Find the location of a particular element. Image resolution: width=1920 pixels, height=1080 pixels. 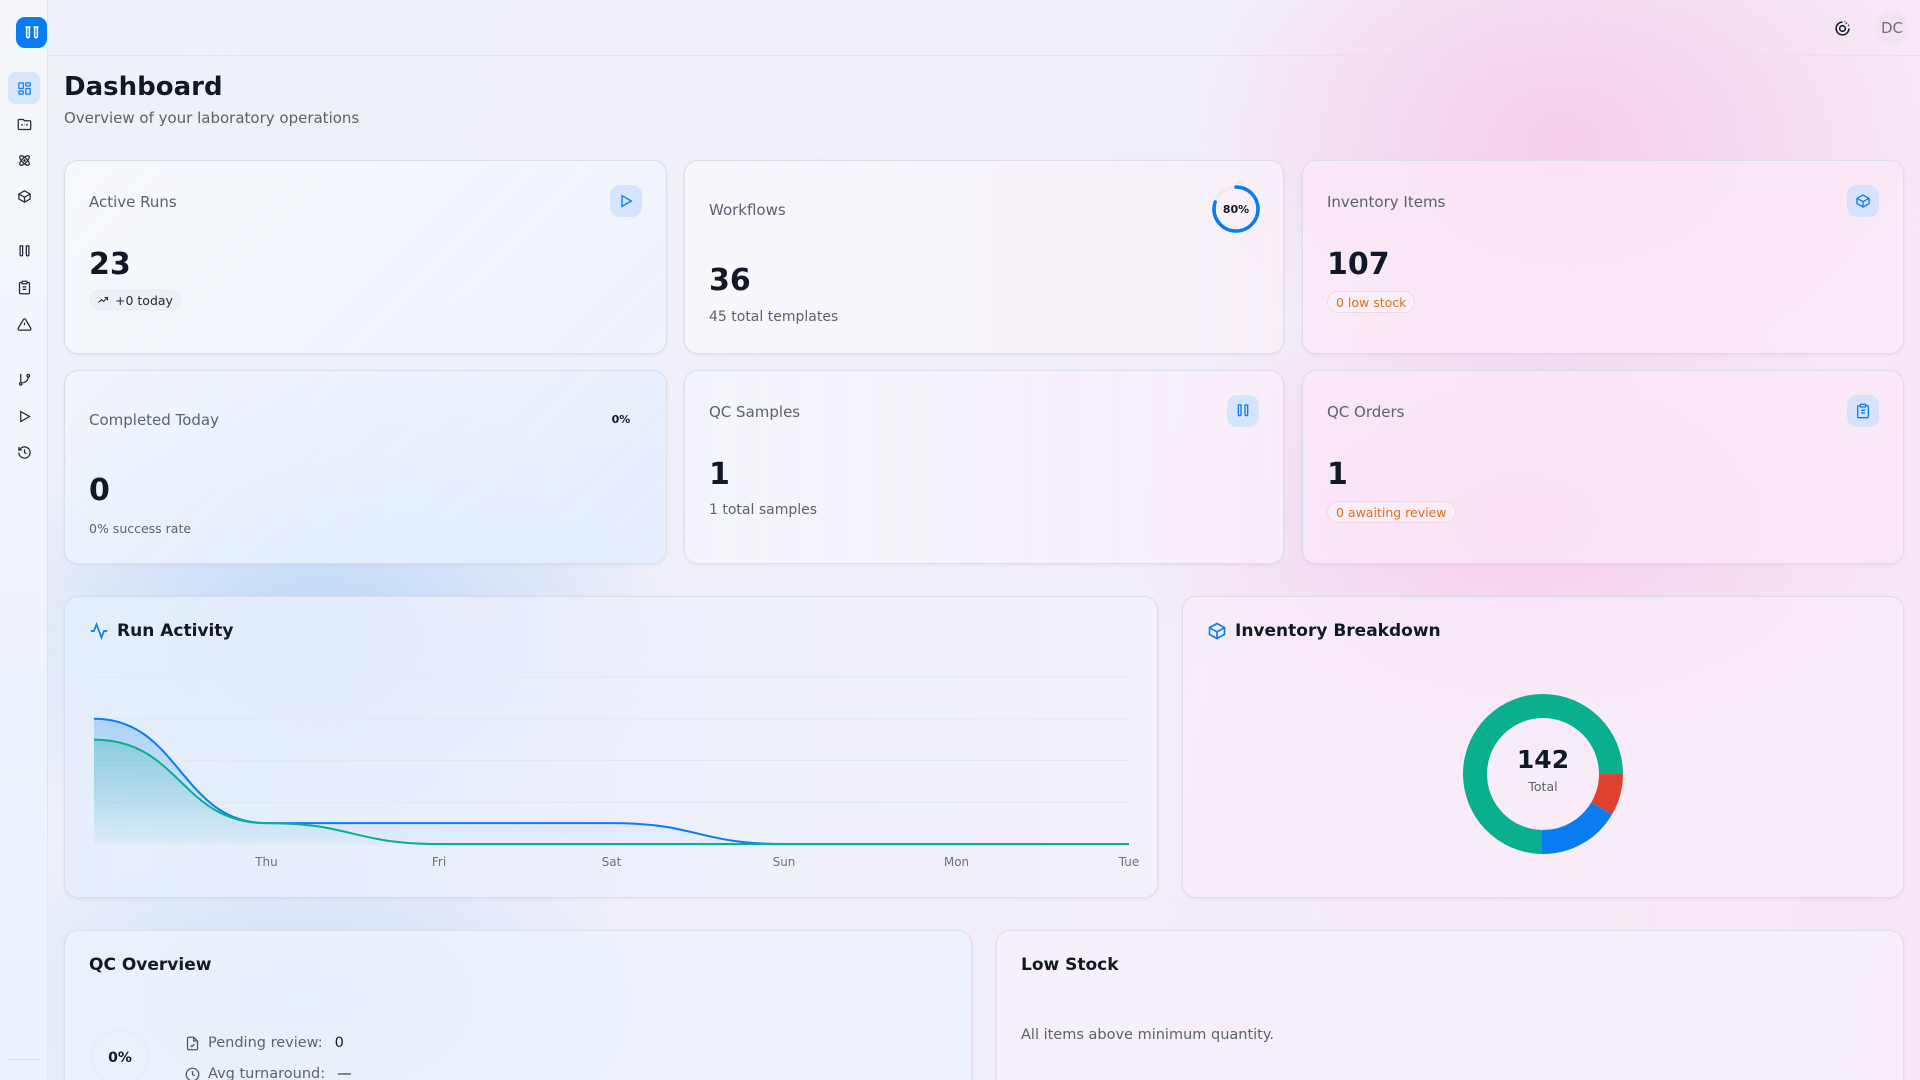

inventory-donut: 142 Total is located at coordinates (1543, 774).